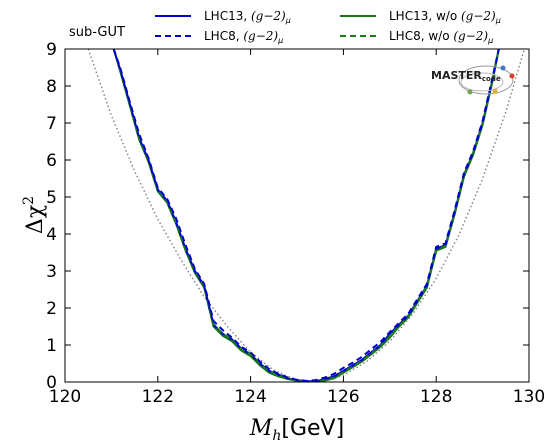 The image size is (549, 444). What do you see at coordinates (65, 397) in the screenshot?
I see `x-tick-label: 120` at bounding box center [65, 397].